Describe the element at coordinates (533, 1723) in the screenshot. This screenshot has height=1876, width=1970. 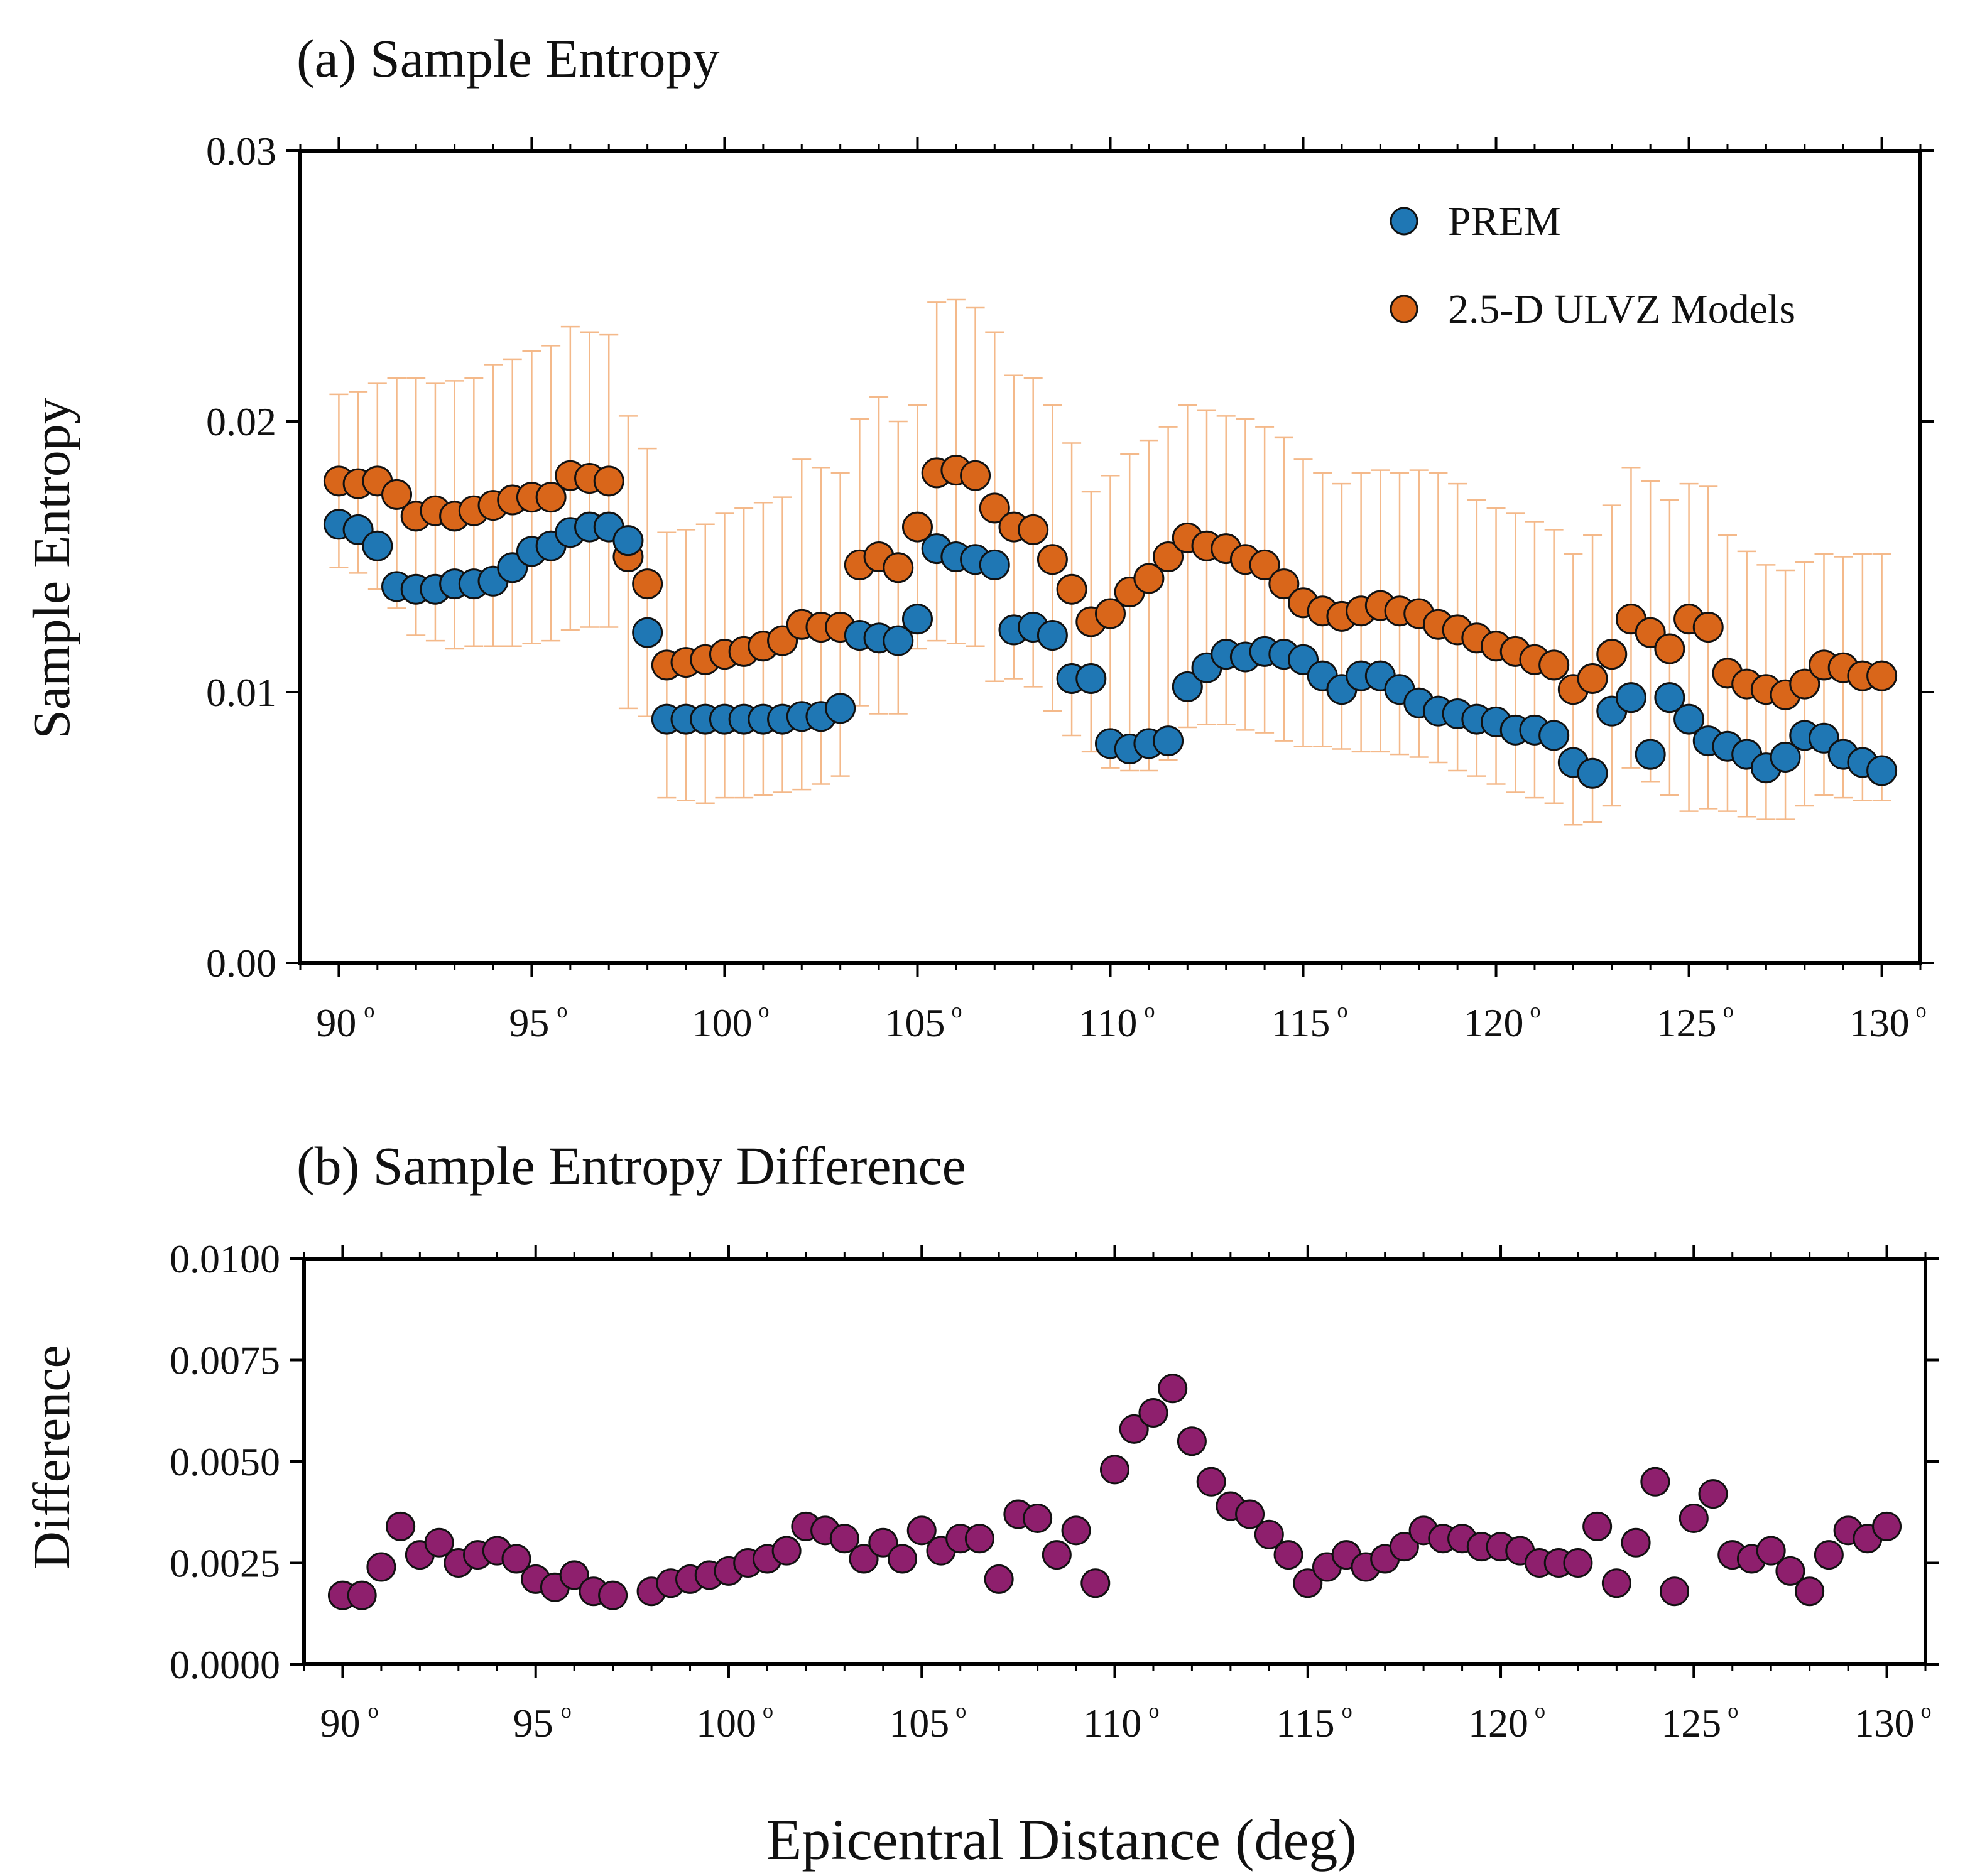
I see `x-tick-label: 95` at that location.